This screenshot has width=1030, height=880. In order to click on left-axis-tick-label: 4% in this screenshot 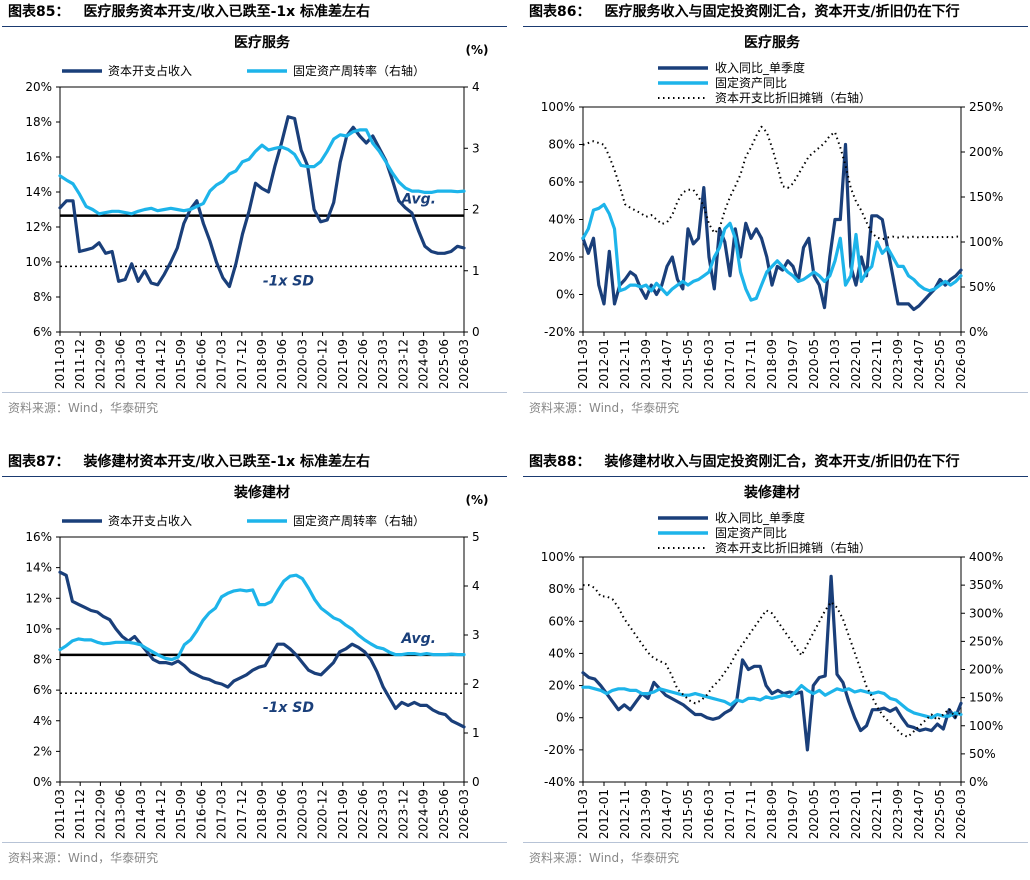, I will do `click(42, 721)`.